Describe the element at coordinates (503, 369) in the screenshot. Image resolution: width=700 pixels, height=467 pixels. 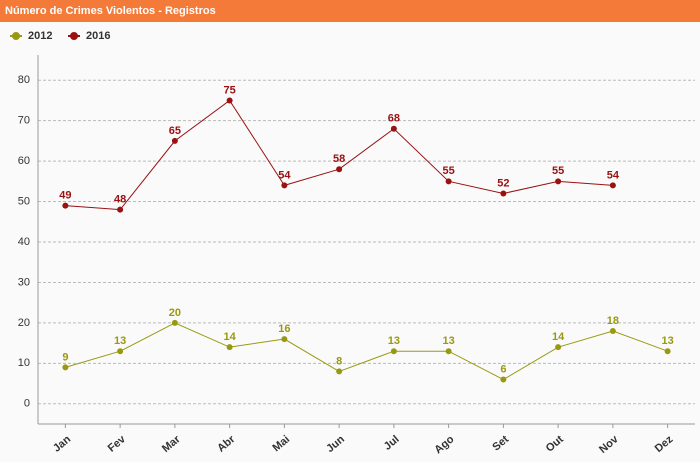
I see `data-label: 6` at that location.